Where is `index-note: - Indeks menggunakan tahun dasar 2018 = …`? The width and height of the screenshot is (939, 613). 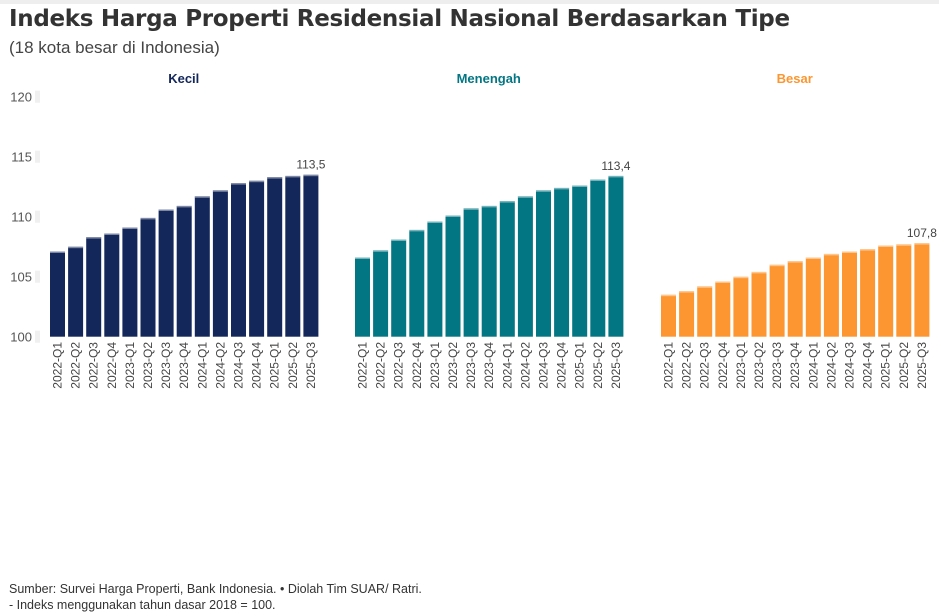
index-note: - Indeks menggunakan tahun dasar 2018 = … is located at coordinates (142, 605).